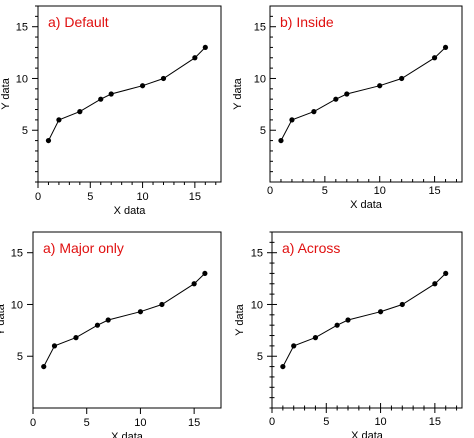 The width and height of the screenshot is (474, 438). What do you see at coordinates (83, 248) in the screenshot?
I see `panel-title: a) Major only` at bounding box center [83, 248].